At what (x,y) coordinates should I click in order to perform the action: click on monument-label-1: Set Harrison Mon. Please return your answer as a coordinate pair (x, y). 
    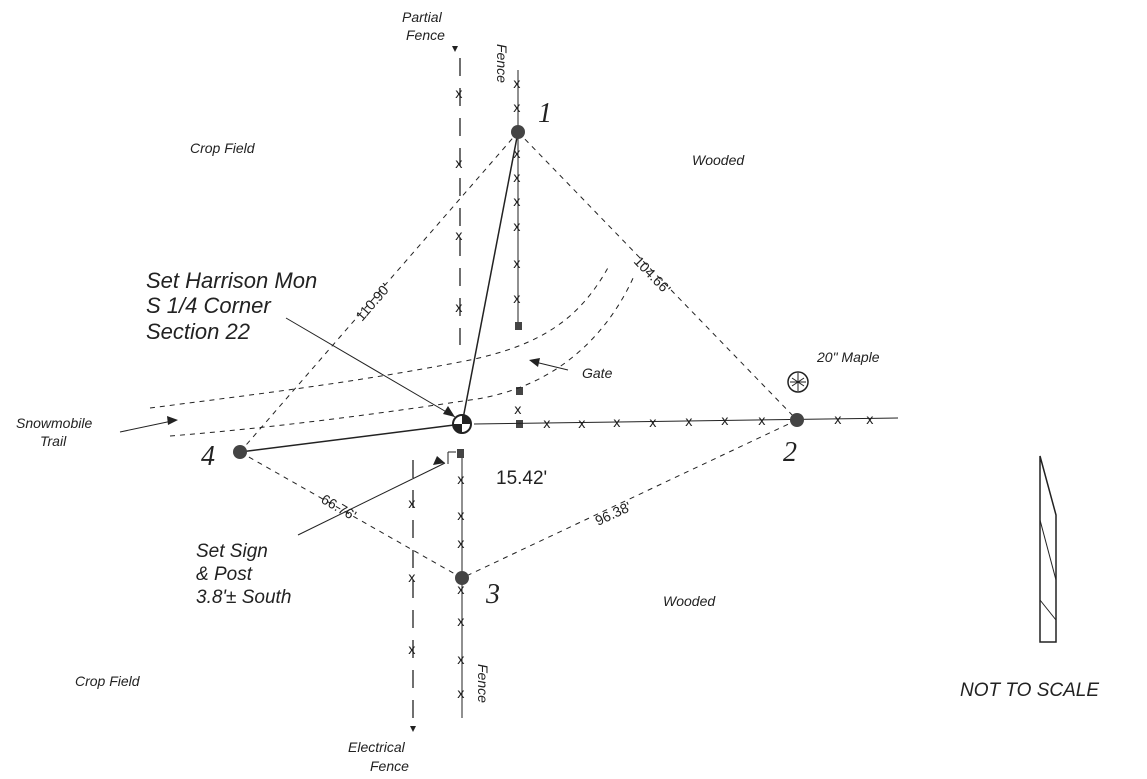
    Looking at the image, I should click on (231, 280).